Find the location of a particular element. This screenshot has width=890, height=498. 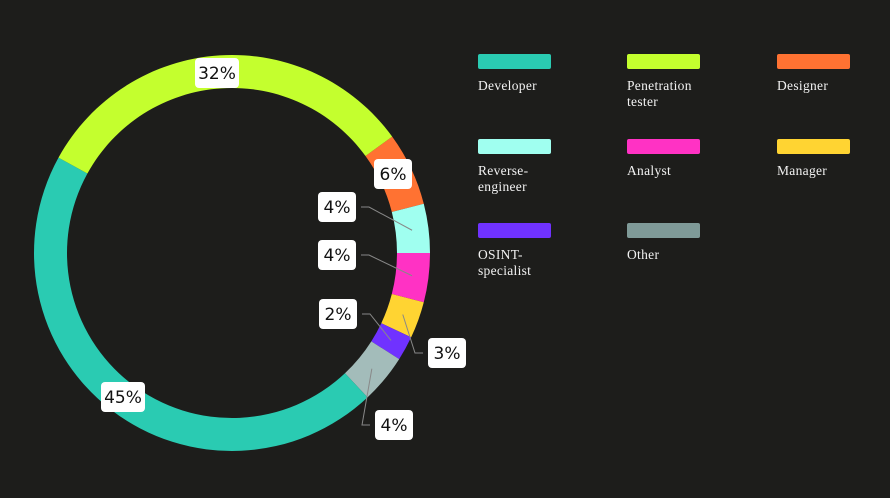

legend-label: Developer is located at coordinates (507, 85).